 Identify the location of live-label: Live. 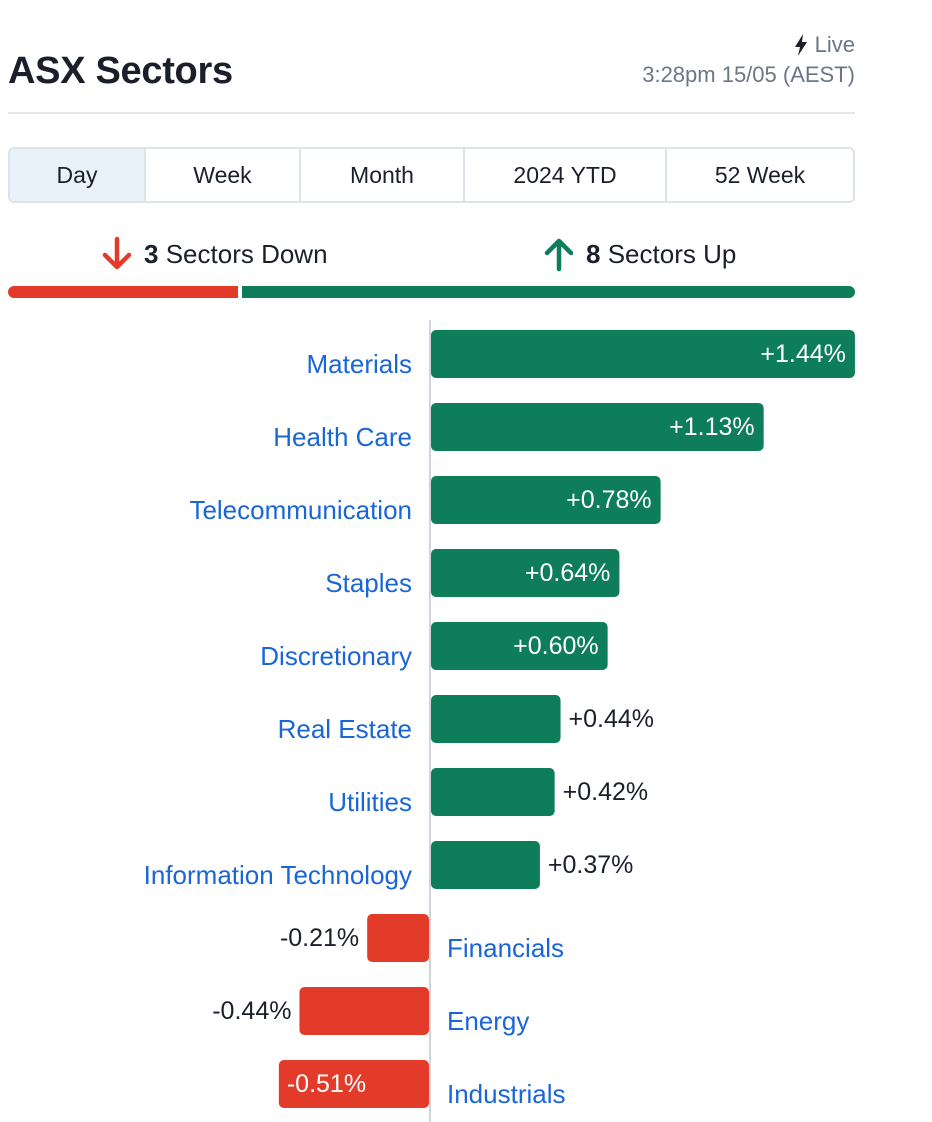
(834, 44).